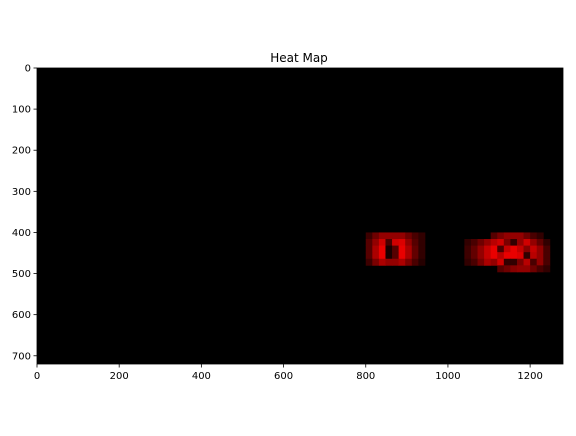  I want to click on x-tick-label: 400, so click(201, 376).